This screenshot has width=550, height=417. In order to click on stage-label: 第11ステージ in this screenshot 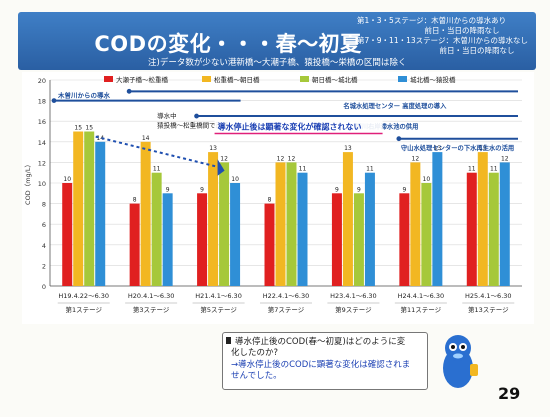, I will do `click(421, 309)`.